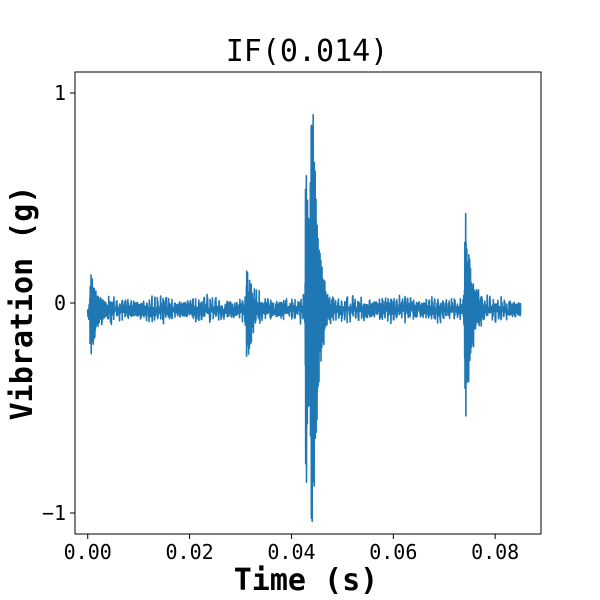  I want to click on x-tick-label: 0.02, so click(190, 552).